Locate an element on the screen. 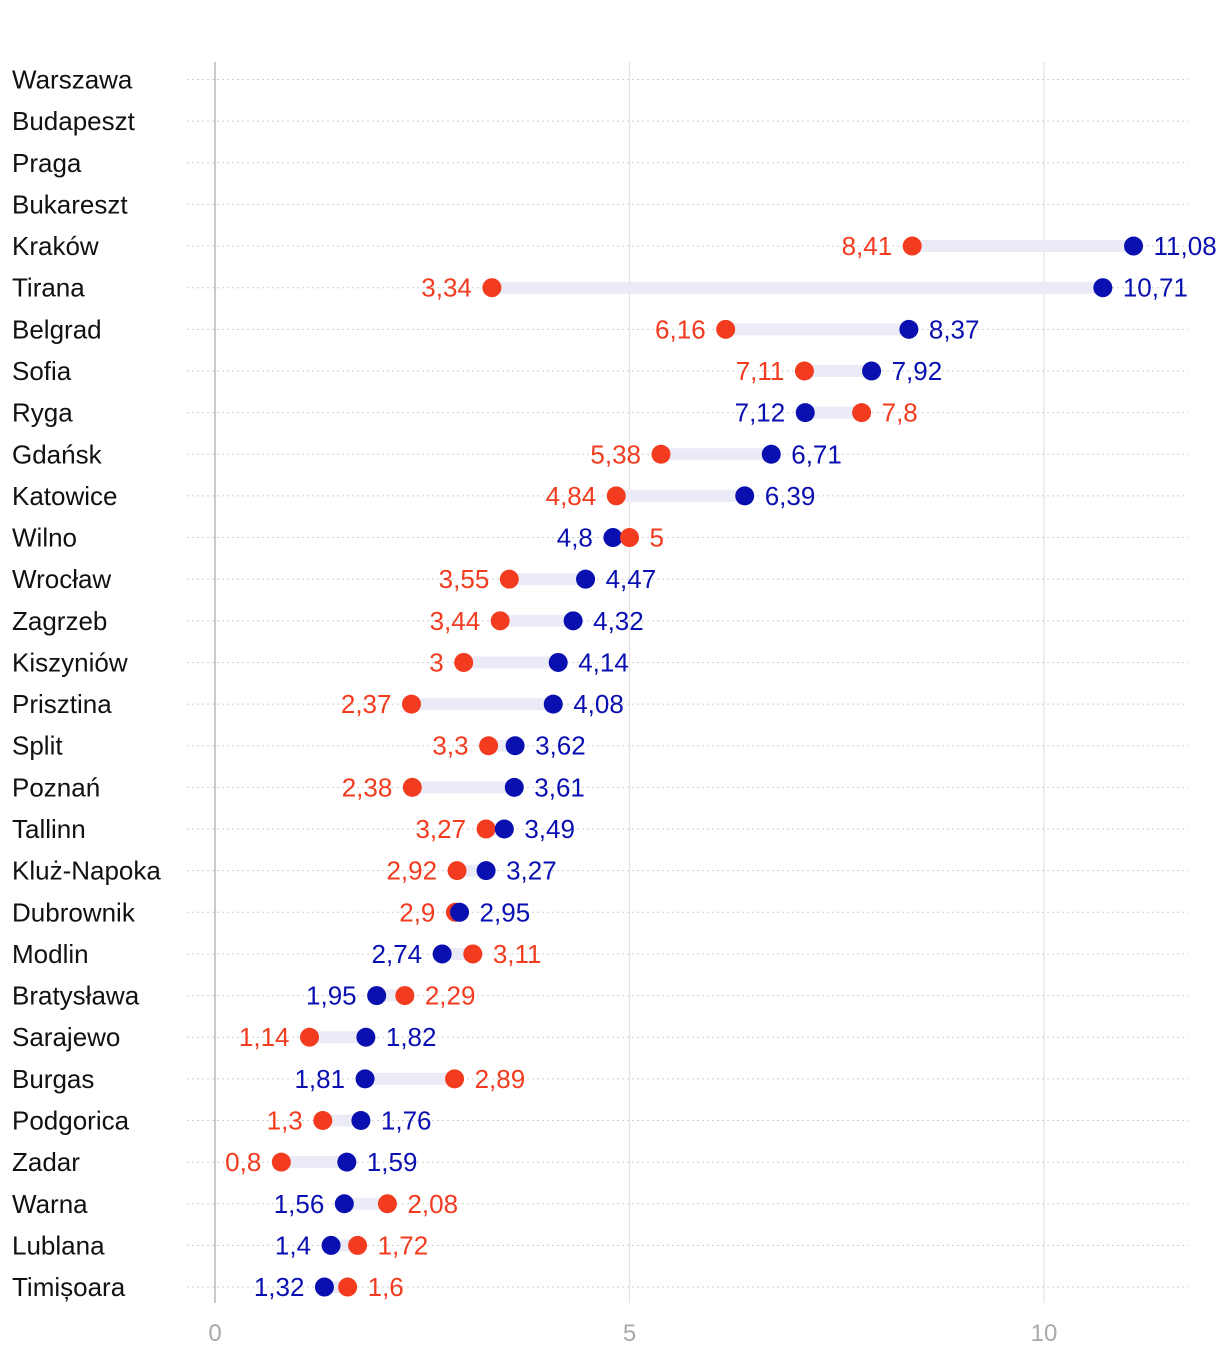 This screenshot has height=1361, width=1220. value-label-2019: 3,34 is located at coordinates (446, 288).